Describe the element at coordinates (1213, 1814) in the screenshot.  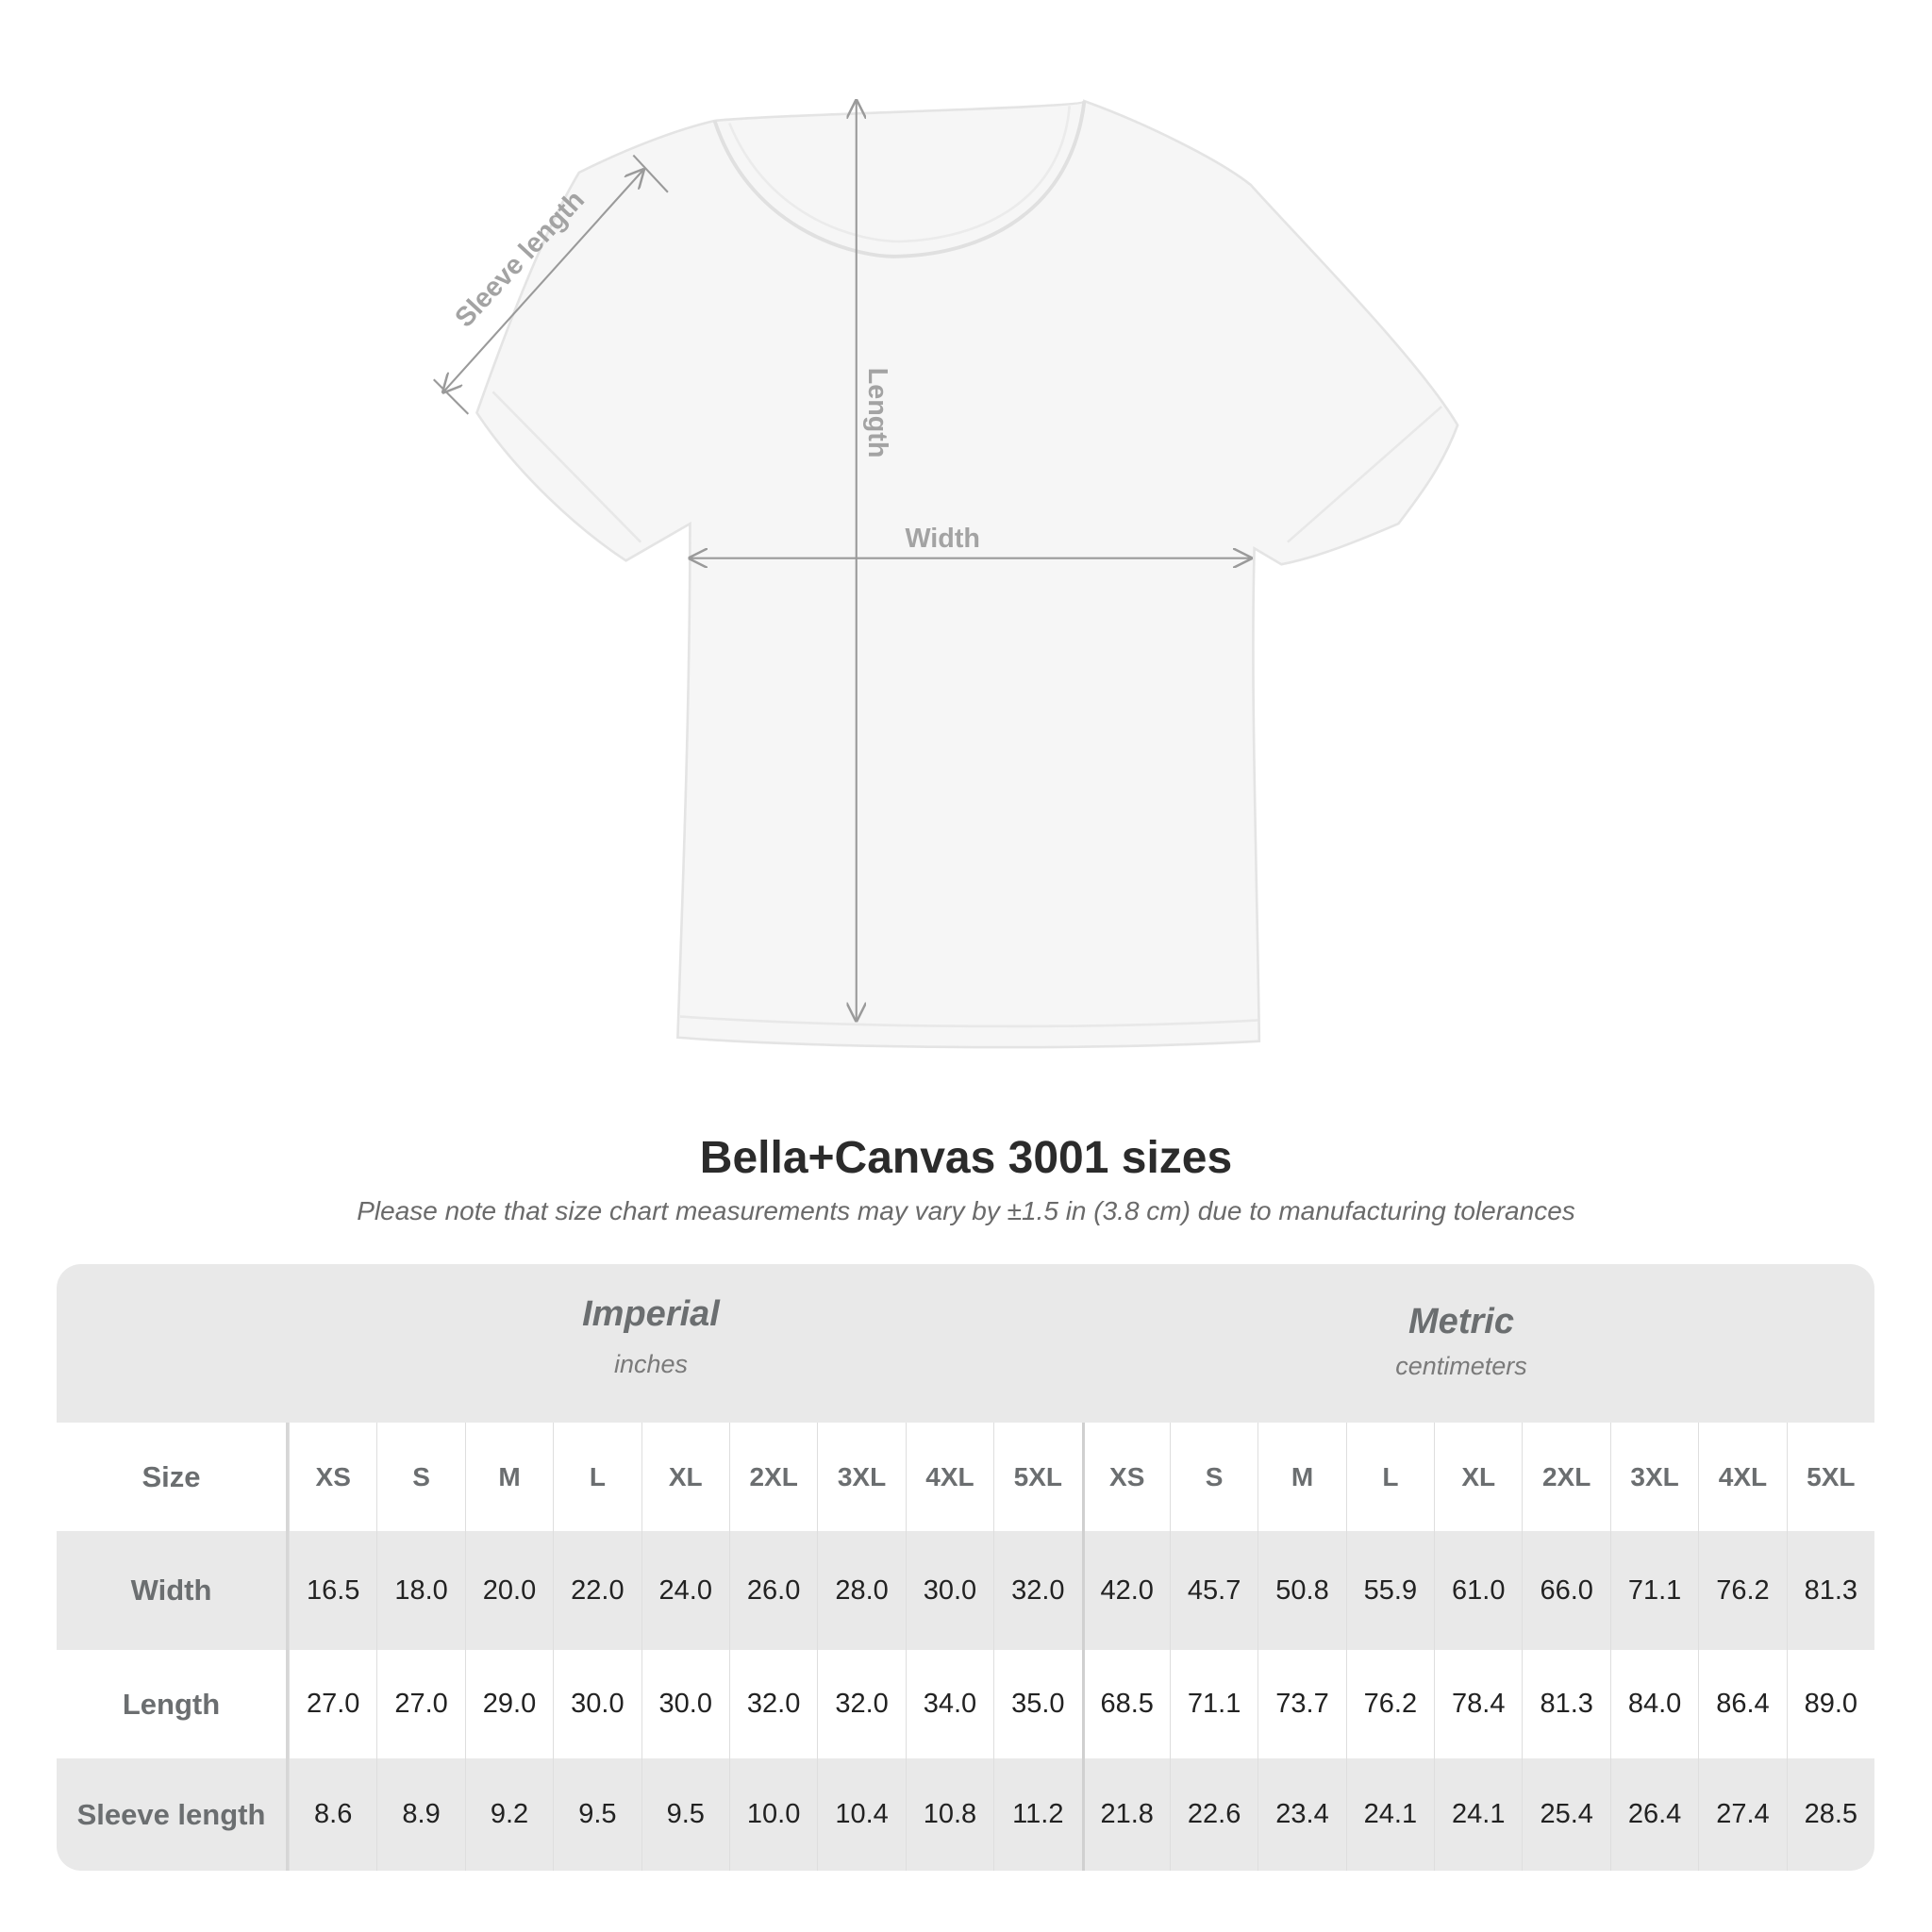
I see `table-cell: 22.6` at that location.